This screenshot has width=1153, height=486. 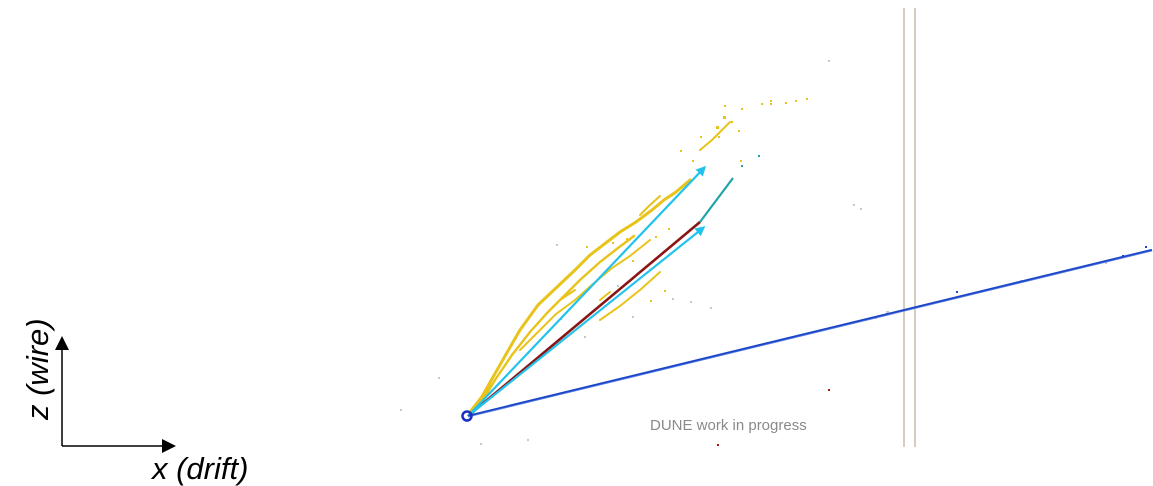 I want to click on watermark-text: DUNE work in progress, so click(x=728, y=425).